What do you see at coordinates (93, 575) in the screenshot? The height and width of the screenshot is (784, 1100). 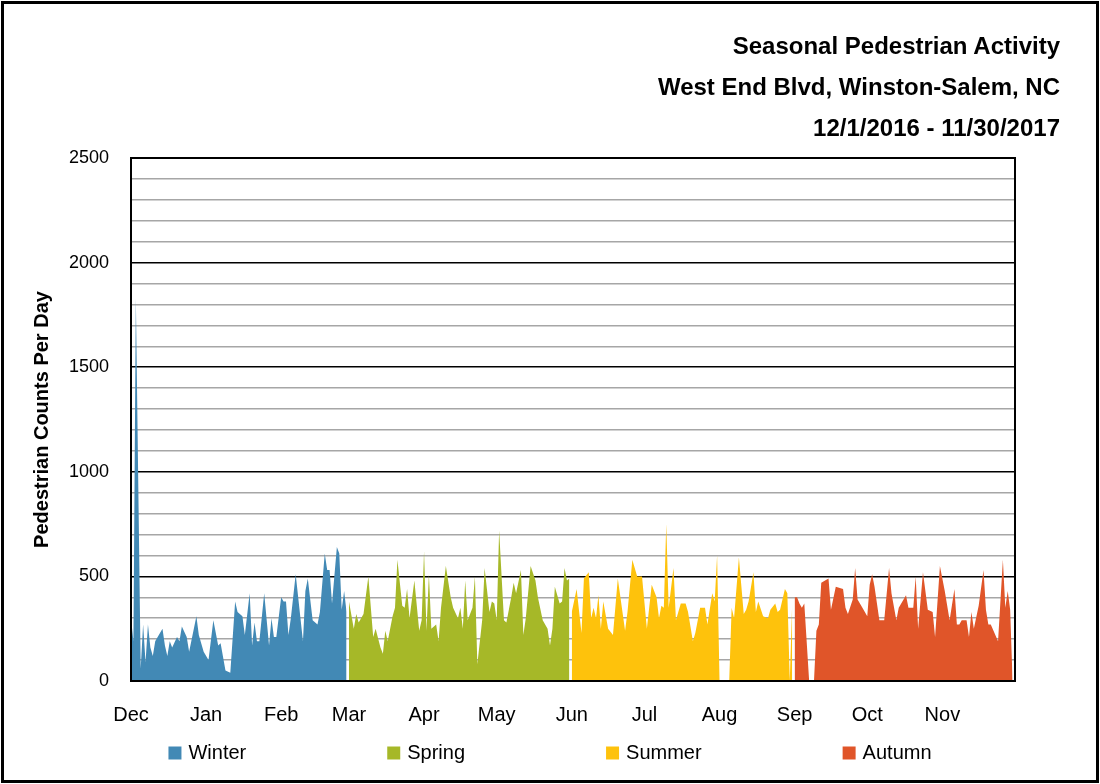 I see `y-tick-label: 500` at bounding box center [93, 575].